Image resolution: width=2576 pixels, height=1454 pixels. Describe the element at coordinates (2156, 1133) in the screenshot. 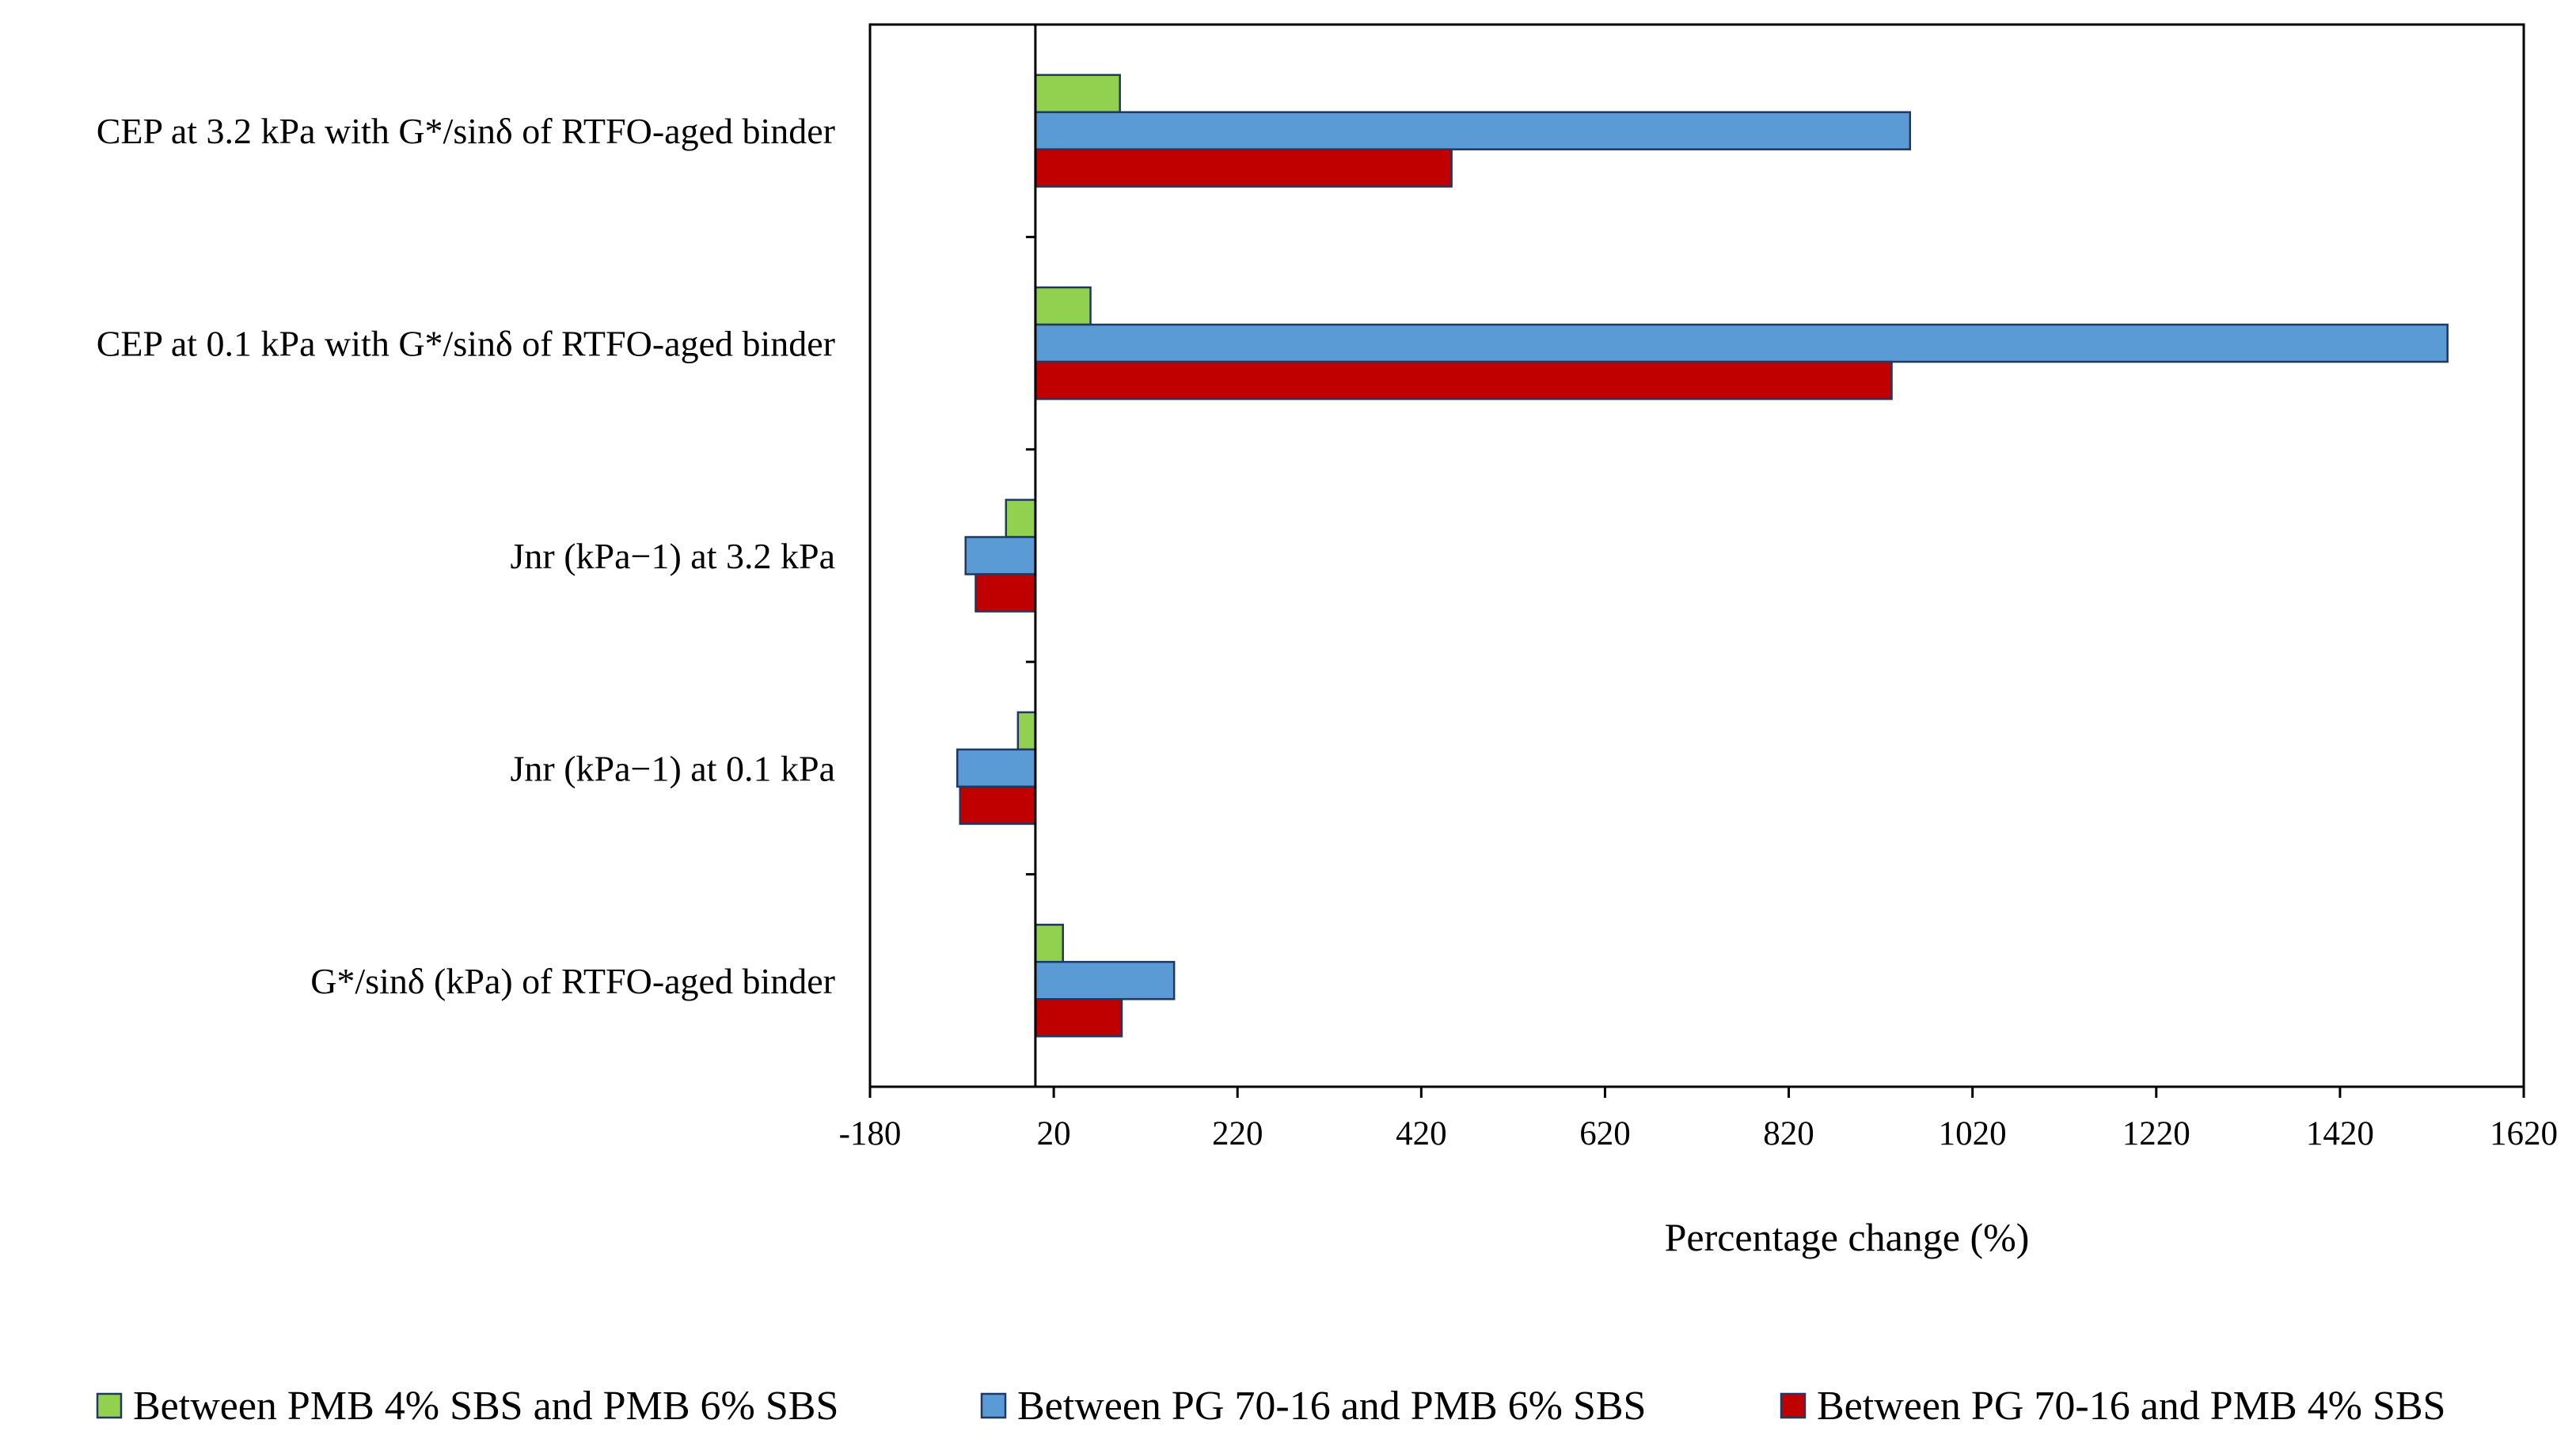

I see `x-tick-label: 1220` at that location.